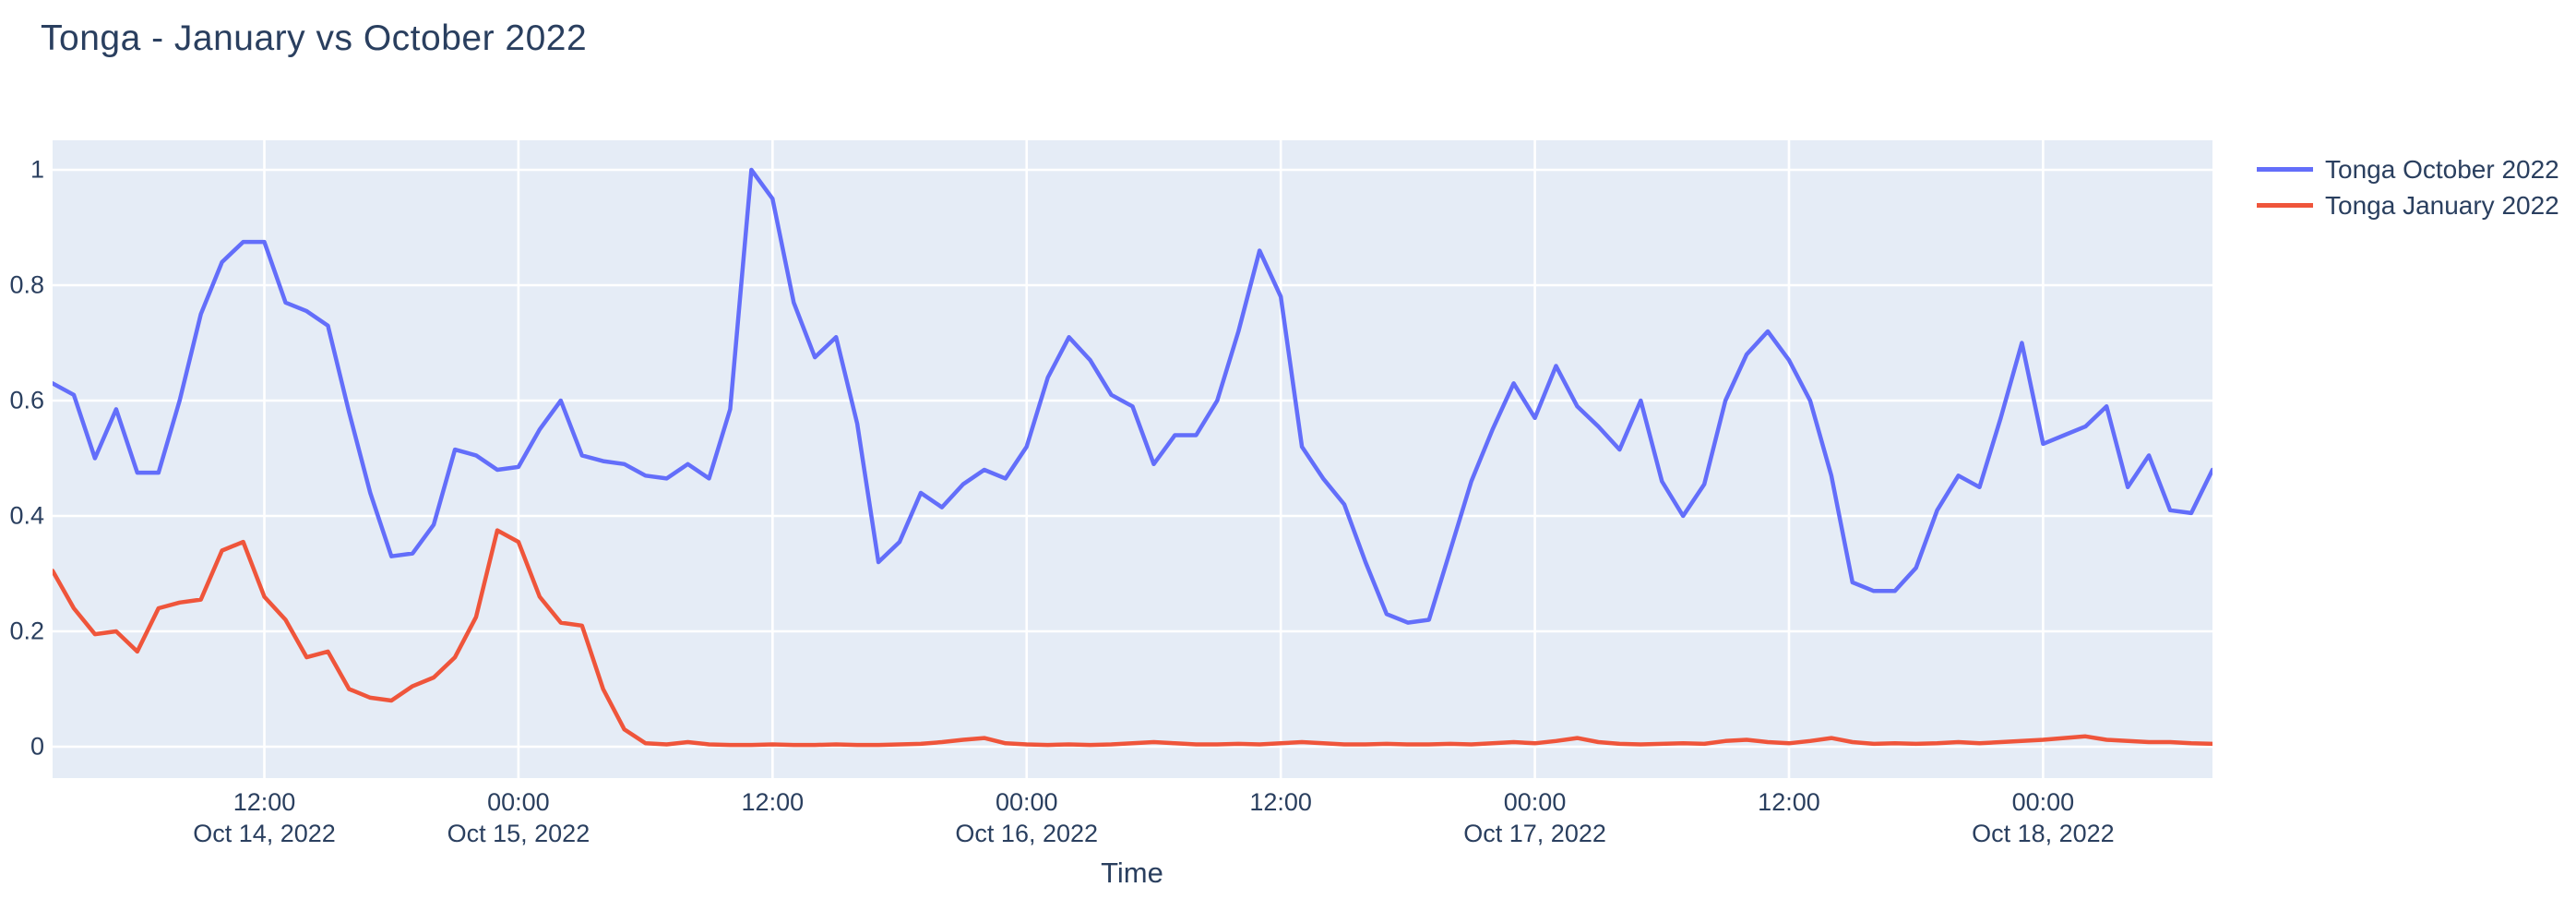  I want to click on legend: Tonga October 2022 Tonga January 2022, so click(2408, 187).